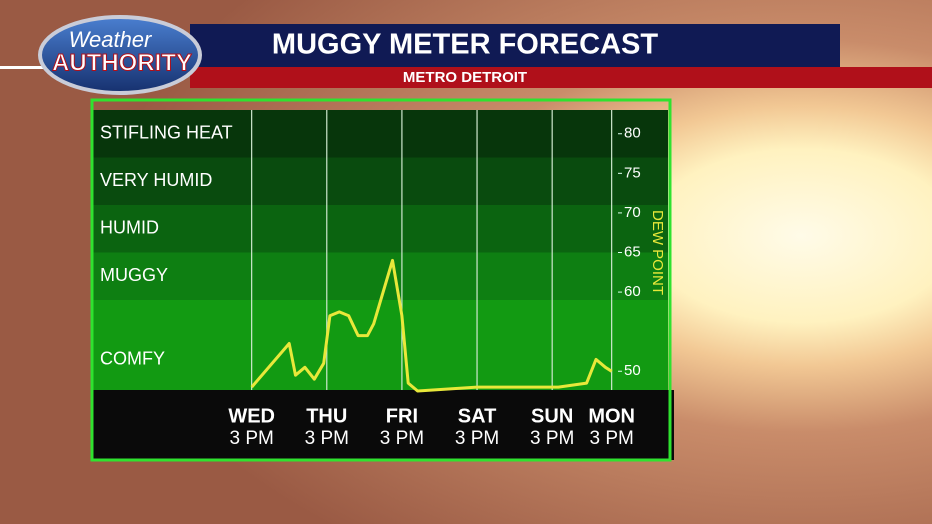 The width and height of the screenshot is (932, 524). What do you see at coordinates (632, 251) in the screenshot?
I see `y-tick-label: 65` at bounding box center [632, 251].